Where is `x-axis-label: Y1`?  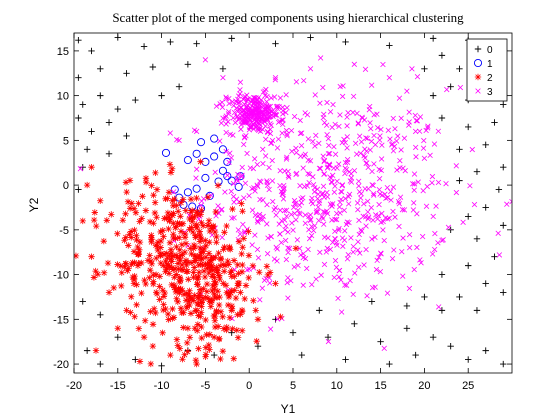
x-axis-label: Y1 is located at coordinates (288, 409).